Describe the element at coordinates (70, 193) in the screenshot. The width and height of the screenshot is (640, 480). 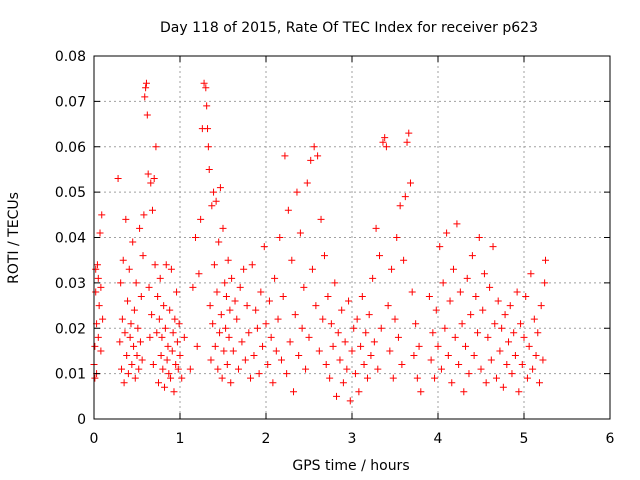
I see `y-tick-label: 0.05` at that location.